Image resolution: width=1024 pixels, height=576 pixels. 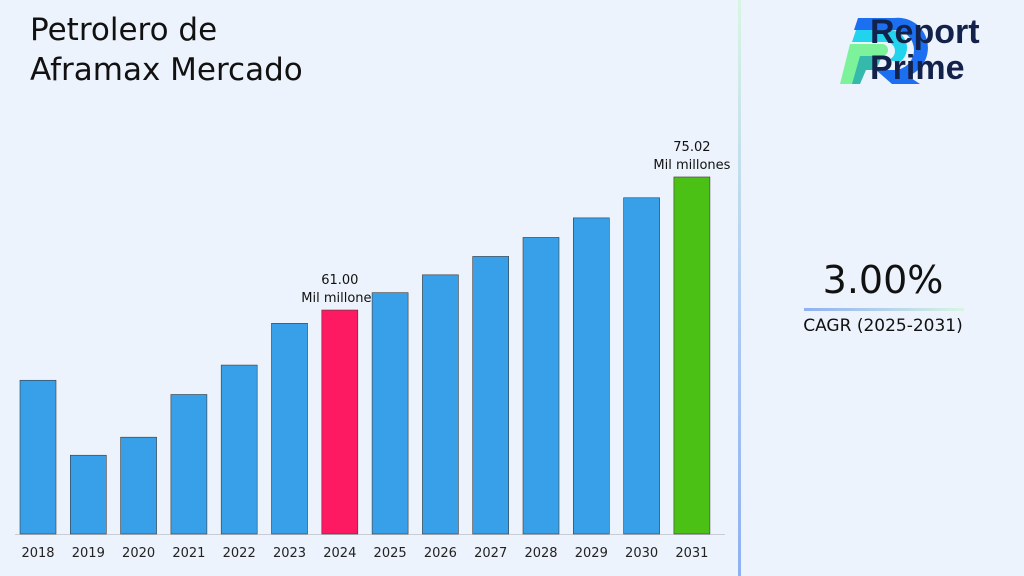 I want to click on x-tick-2023: 2023, so click(x=289, y=553).